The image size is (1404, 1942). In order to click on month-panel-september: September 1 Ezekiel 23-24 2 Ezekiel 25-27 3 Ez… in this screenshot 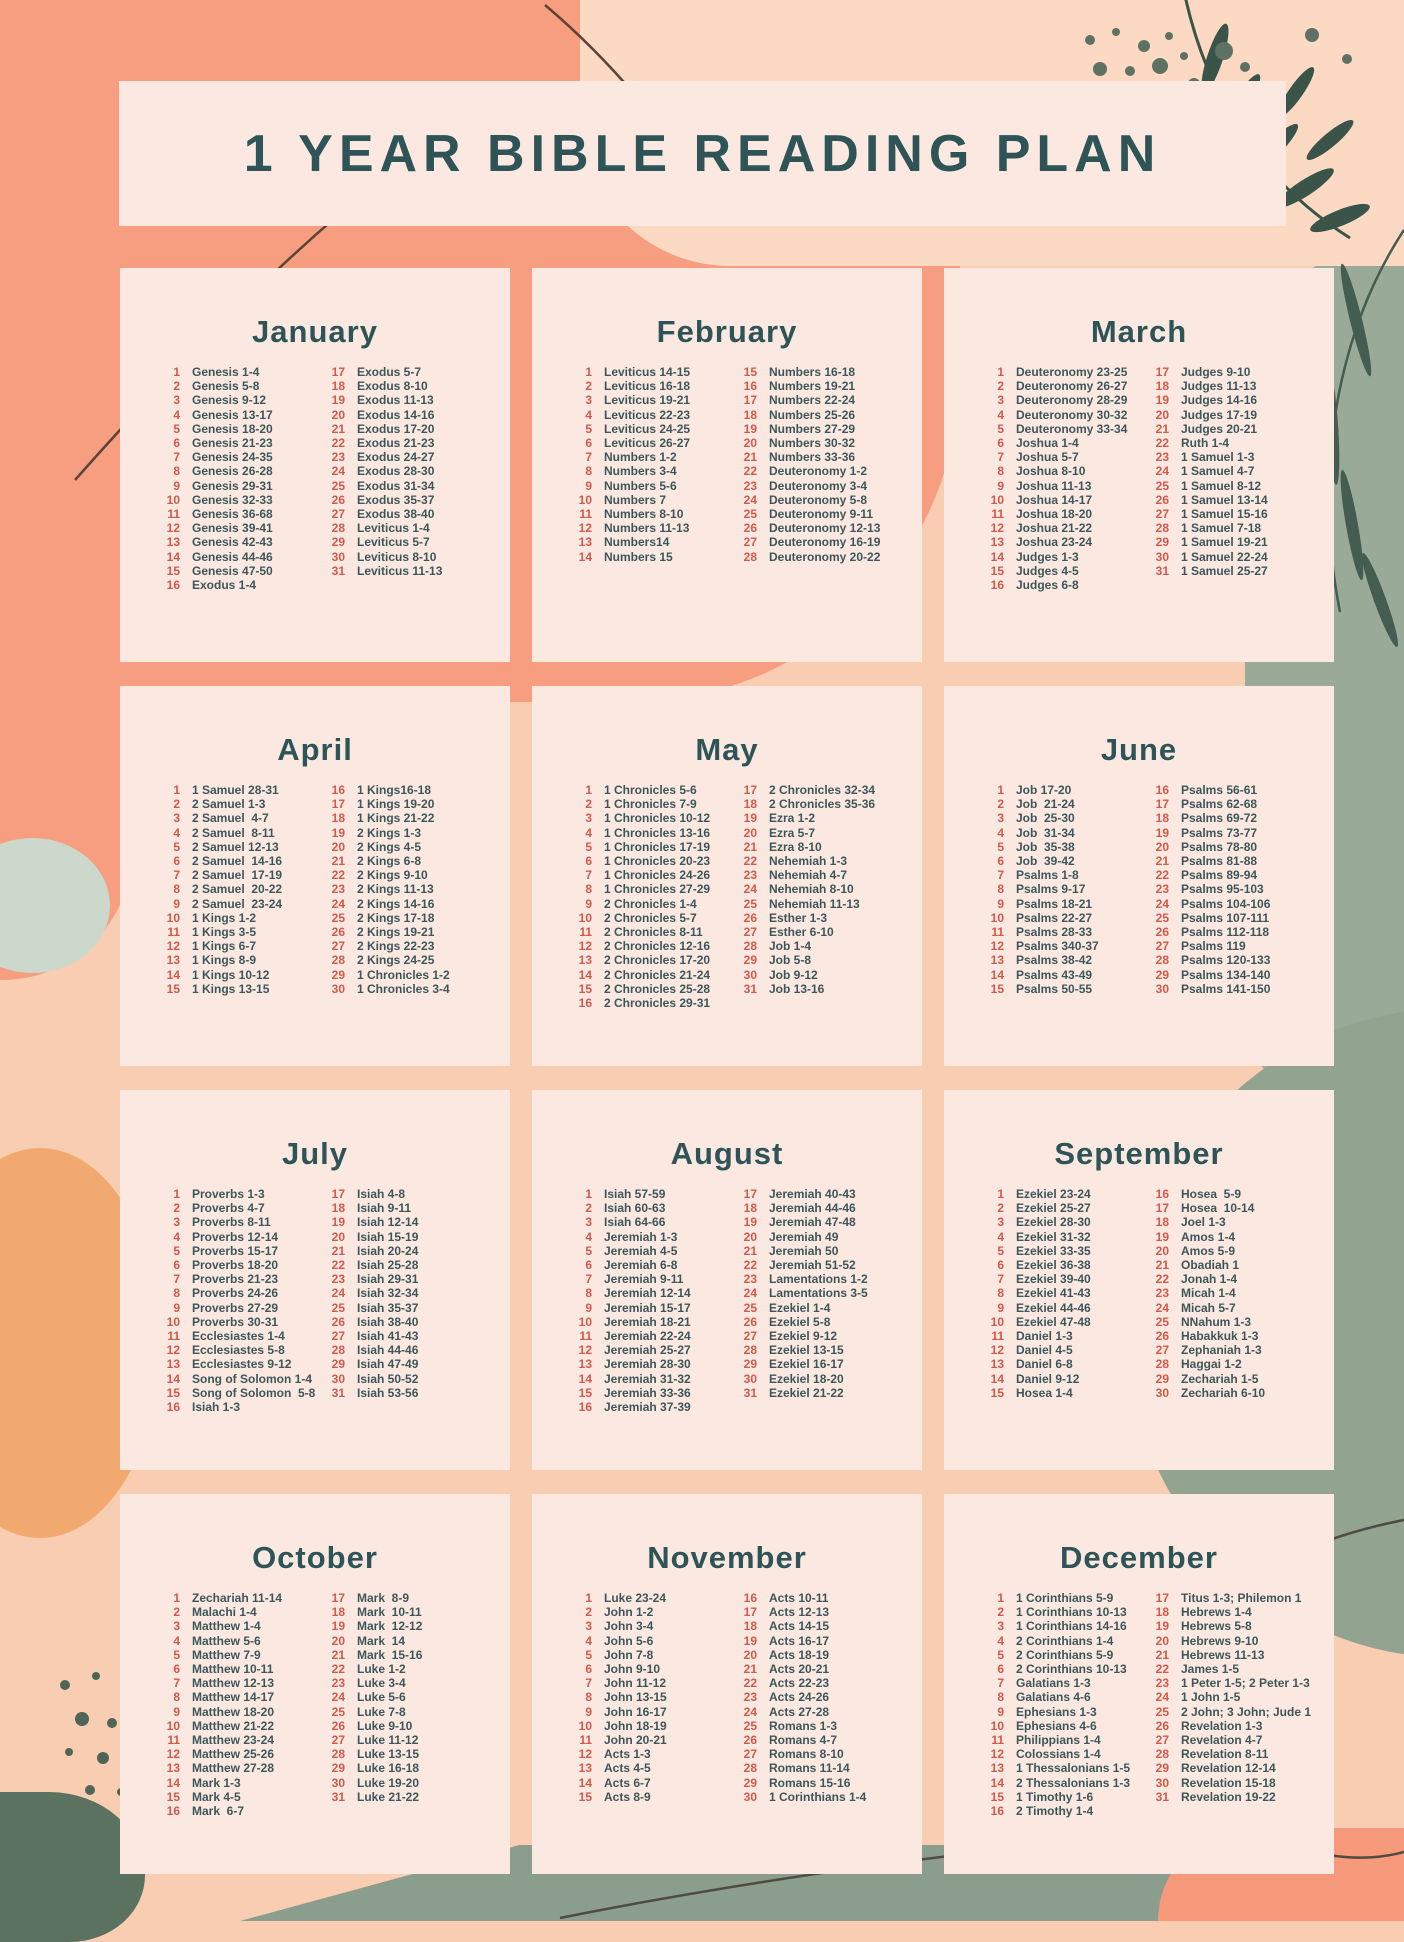, I will do `click(1139, 1280)`.